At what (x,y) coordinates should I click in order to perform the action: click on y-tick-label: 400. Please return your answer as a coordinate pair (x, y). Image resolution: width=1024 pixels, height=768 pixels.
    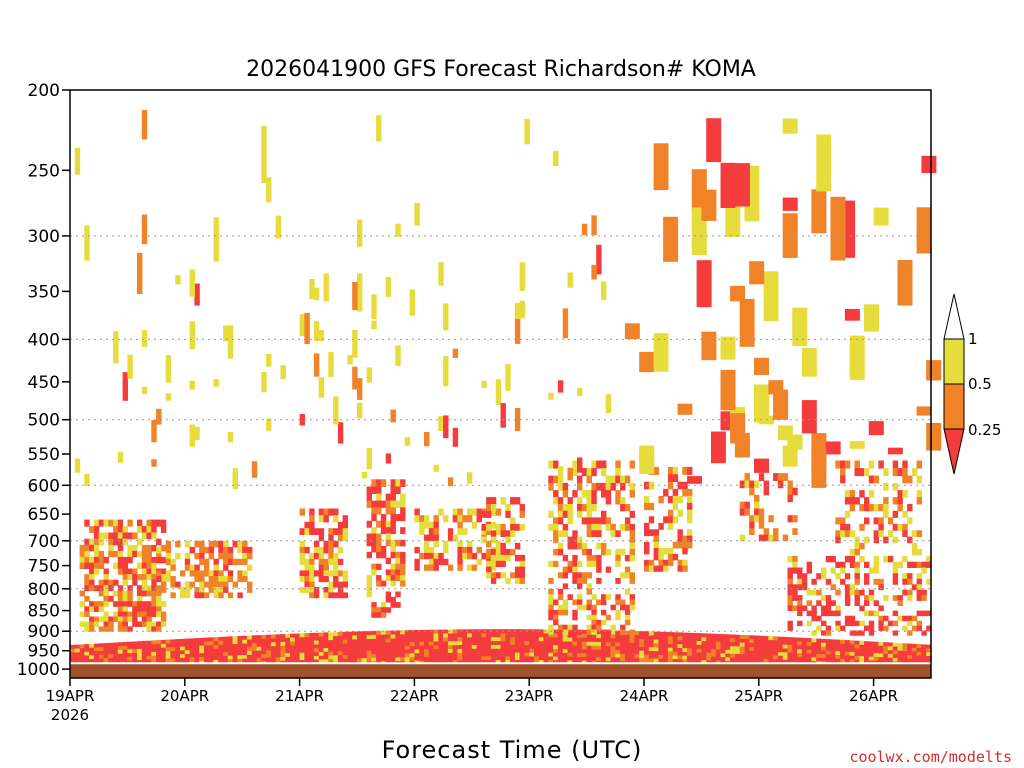
    Looking at the image, I should click on (44, 340).